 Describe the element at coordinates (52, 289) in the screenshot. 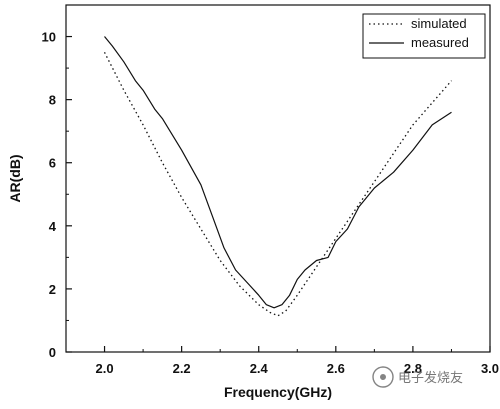

I see `y-tick-label: 2` at that location.